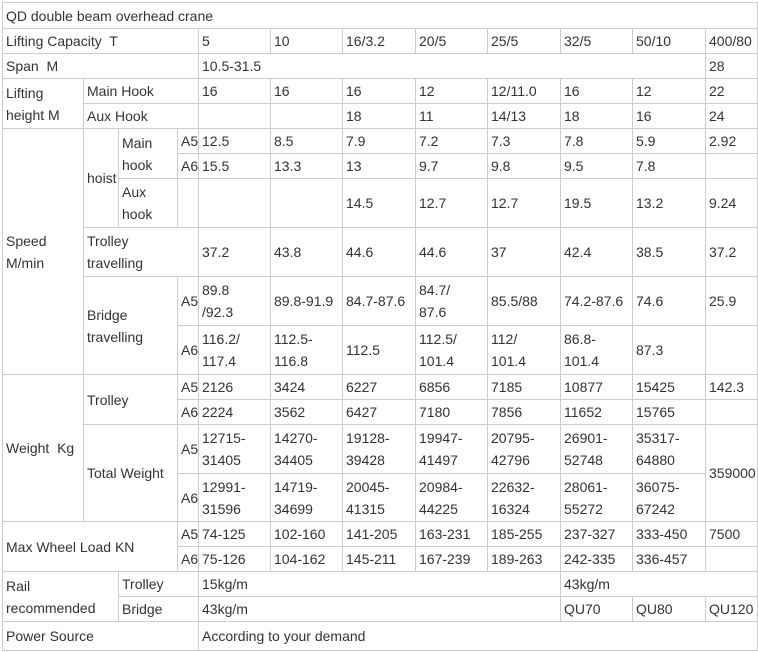  I want to click on weight-label: Weight Kg, so click(43, 448).